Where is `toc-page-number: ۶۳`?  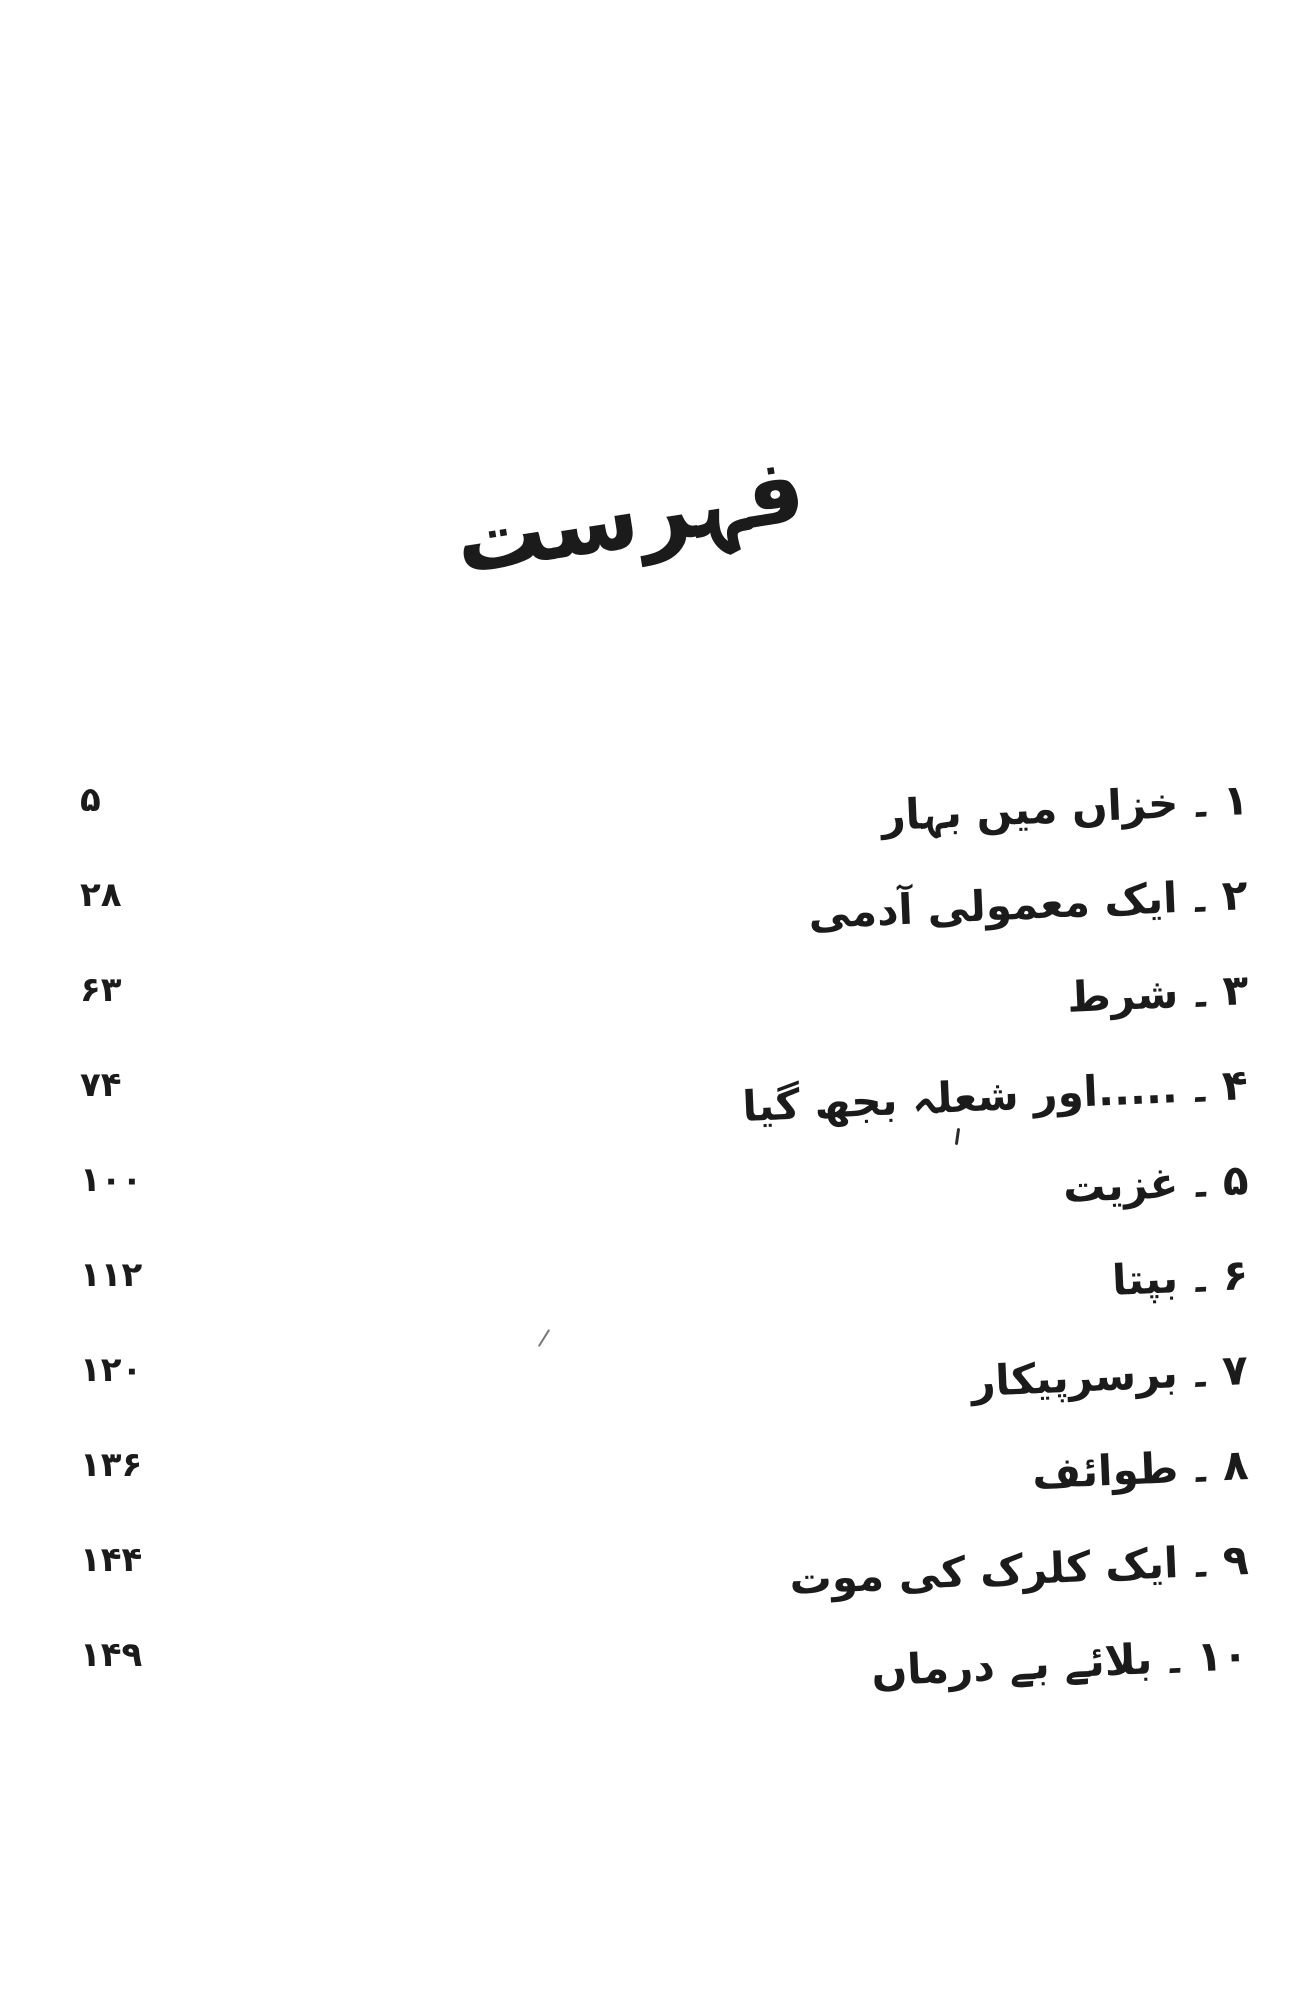
toc-page-number: ۶۳ is located at coordinates (101, 989).